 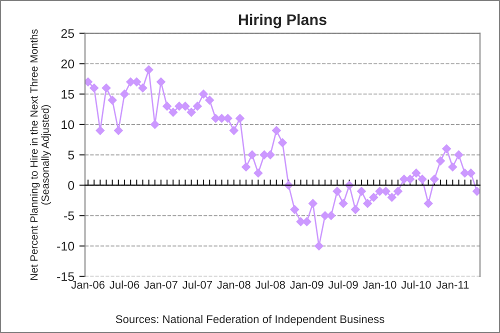 What do you see at coordinates (65, 277) in the screenshot?
I see `y-tick-label: -15` at bounding box center [65, 277].